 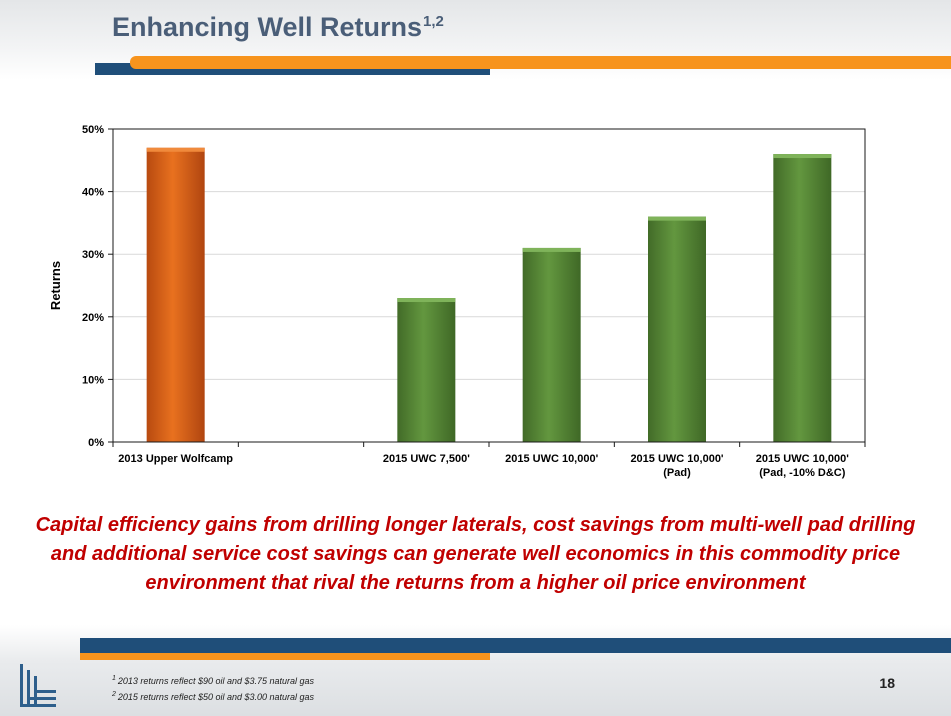 What do you see at coordinates (267, 27) in the screenshot?
I see `slide-title-text: Enhancing Well Returns` at bounding box center [267, 27].